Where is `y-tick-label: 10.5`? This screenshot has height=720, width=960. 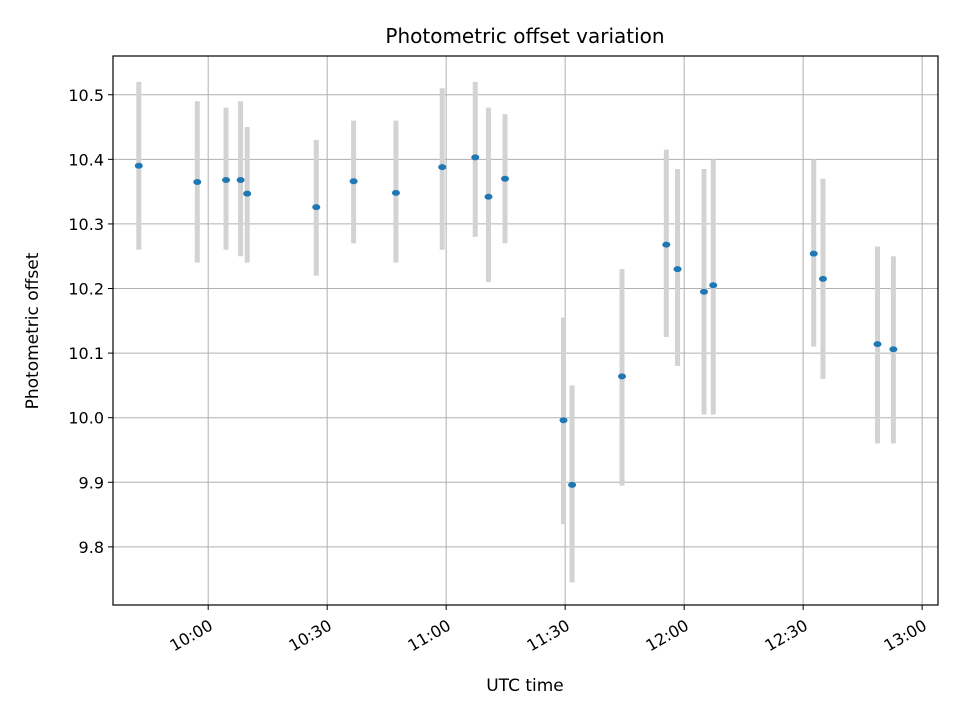
y-tick-label: 10.5 is located at coordinates (86, 95).